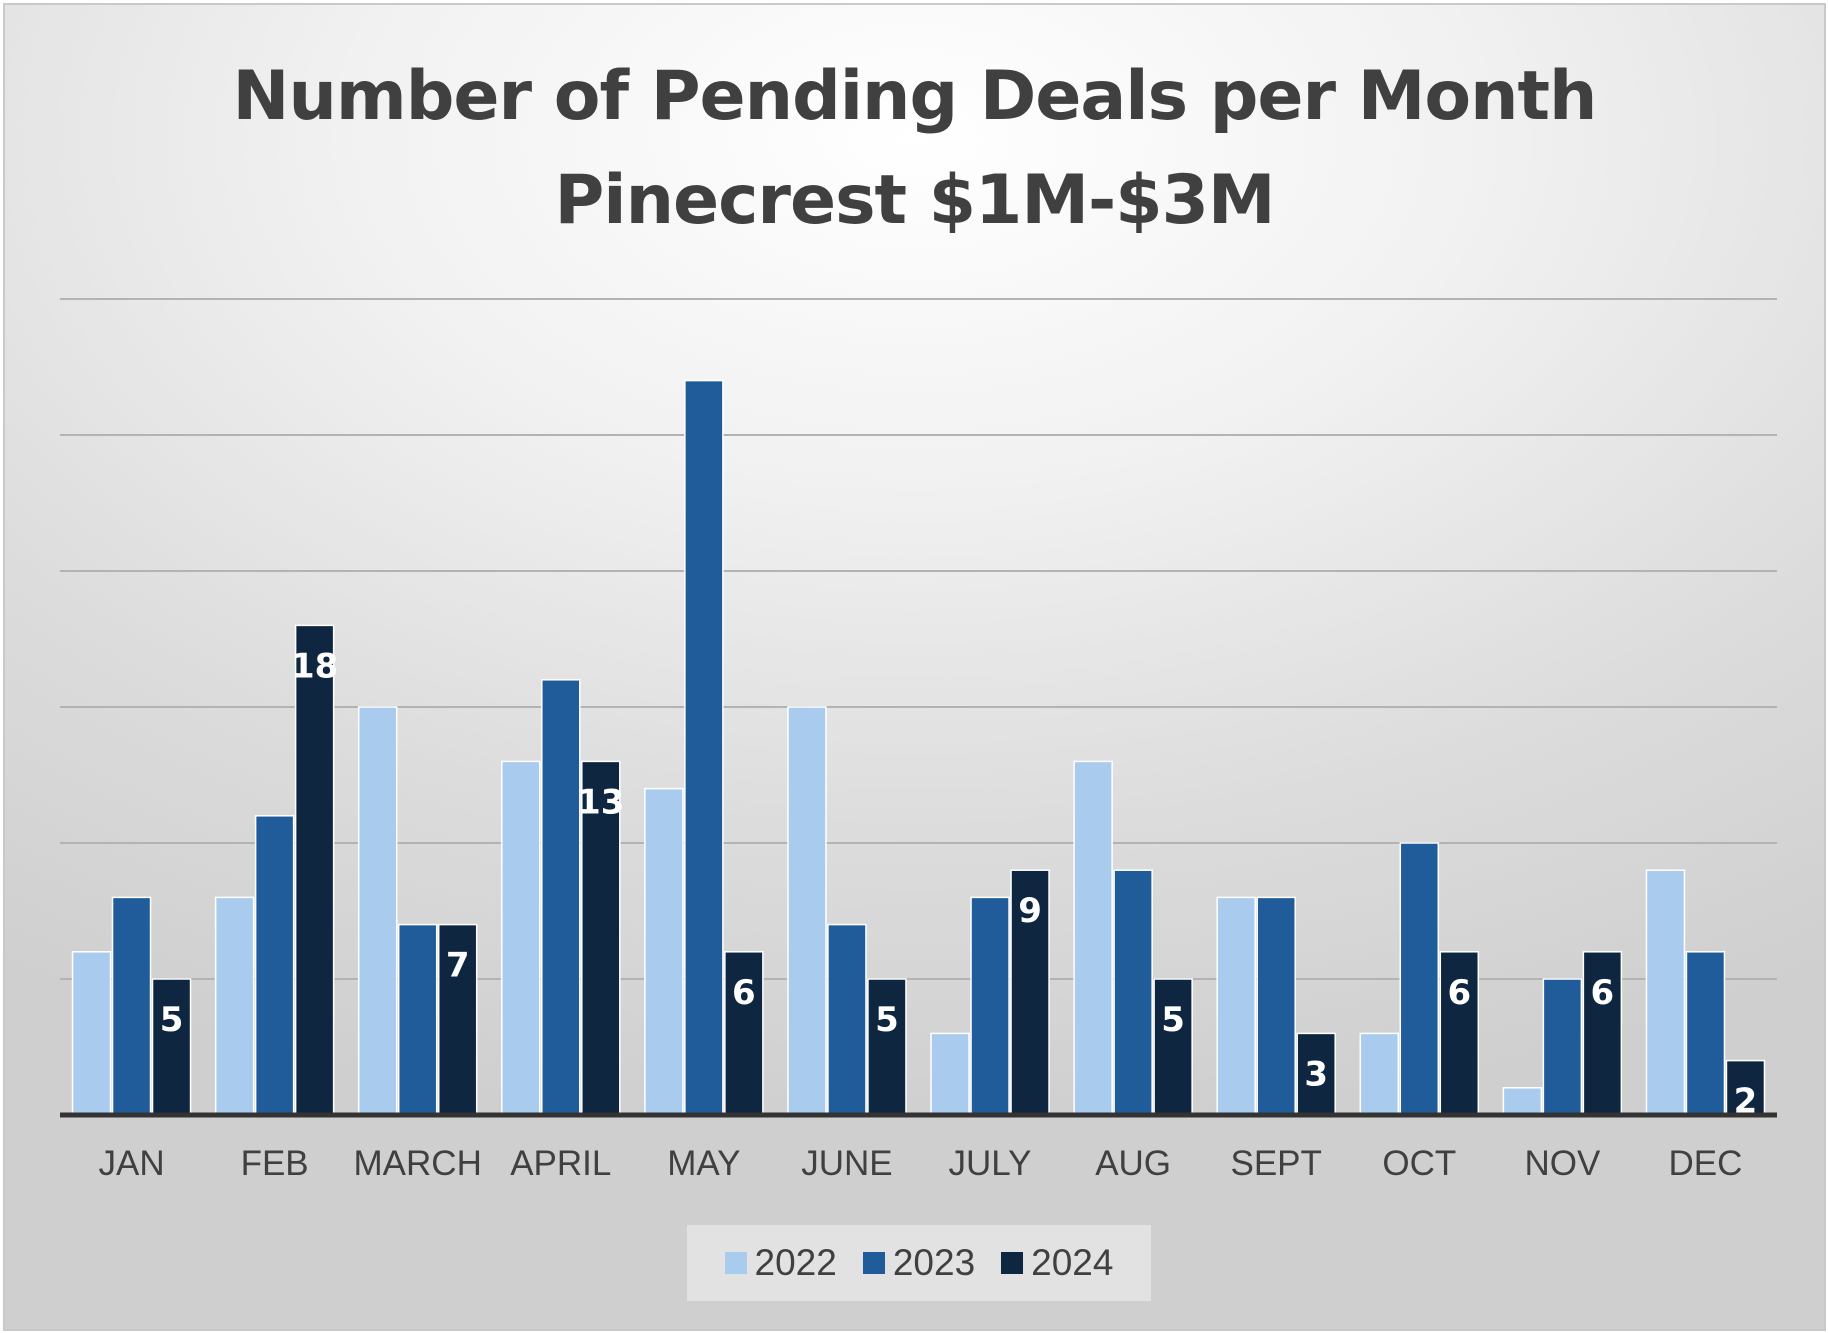 This screenshot has width=1828, height=1333. Describe the element at coordinates (1705, 1033) in the screenshot. I see `bar-2023-dec` at that location.